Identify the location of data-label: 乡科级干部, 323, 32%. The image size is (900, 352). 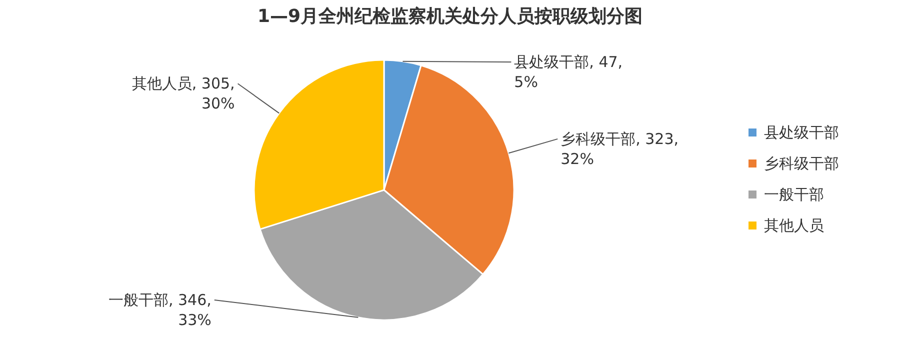
(619, 149).